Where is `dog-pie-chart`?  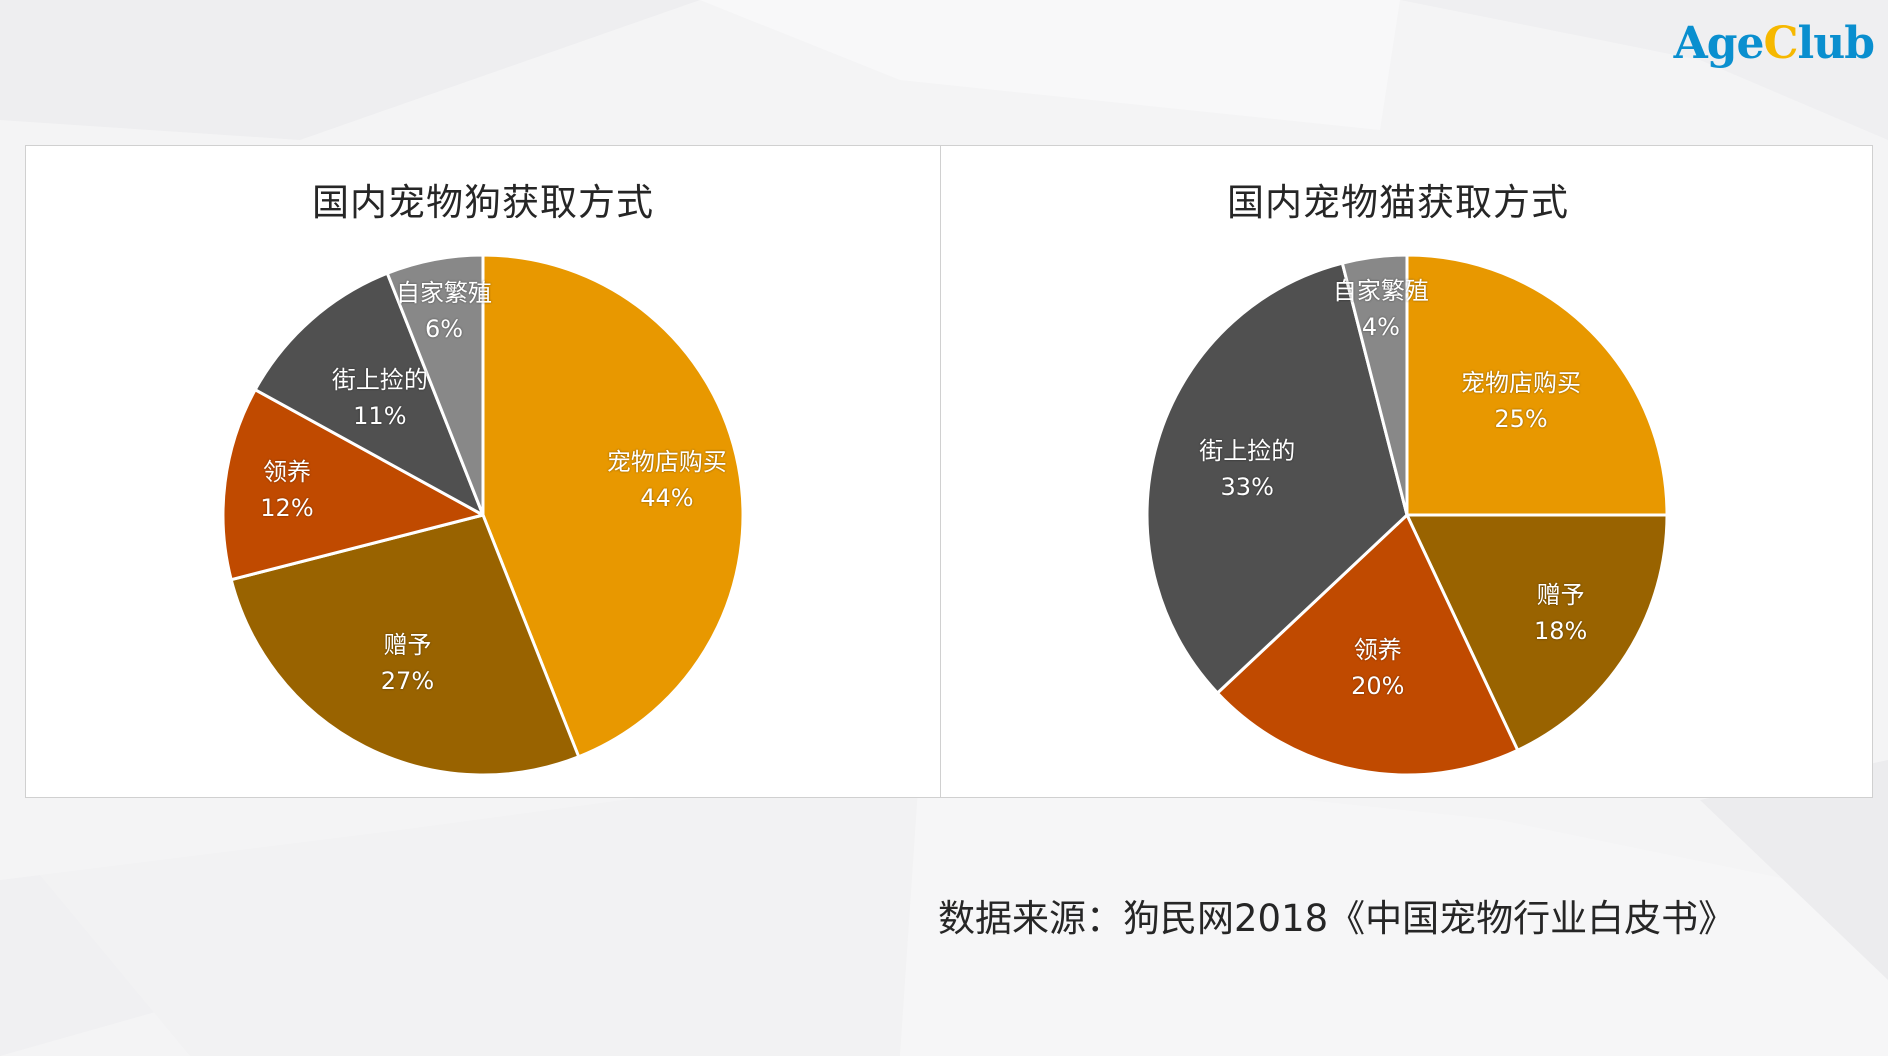 dog-pie-chart is located at coordinates (483, 515).